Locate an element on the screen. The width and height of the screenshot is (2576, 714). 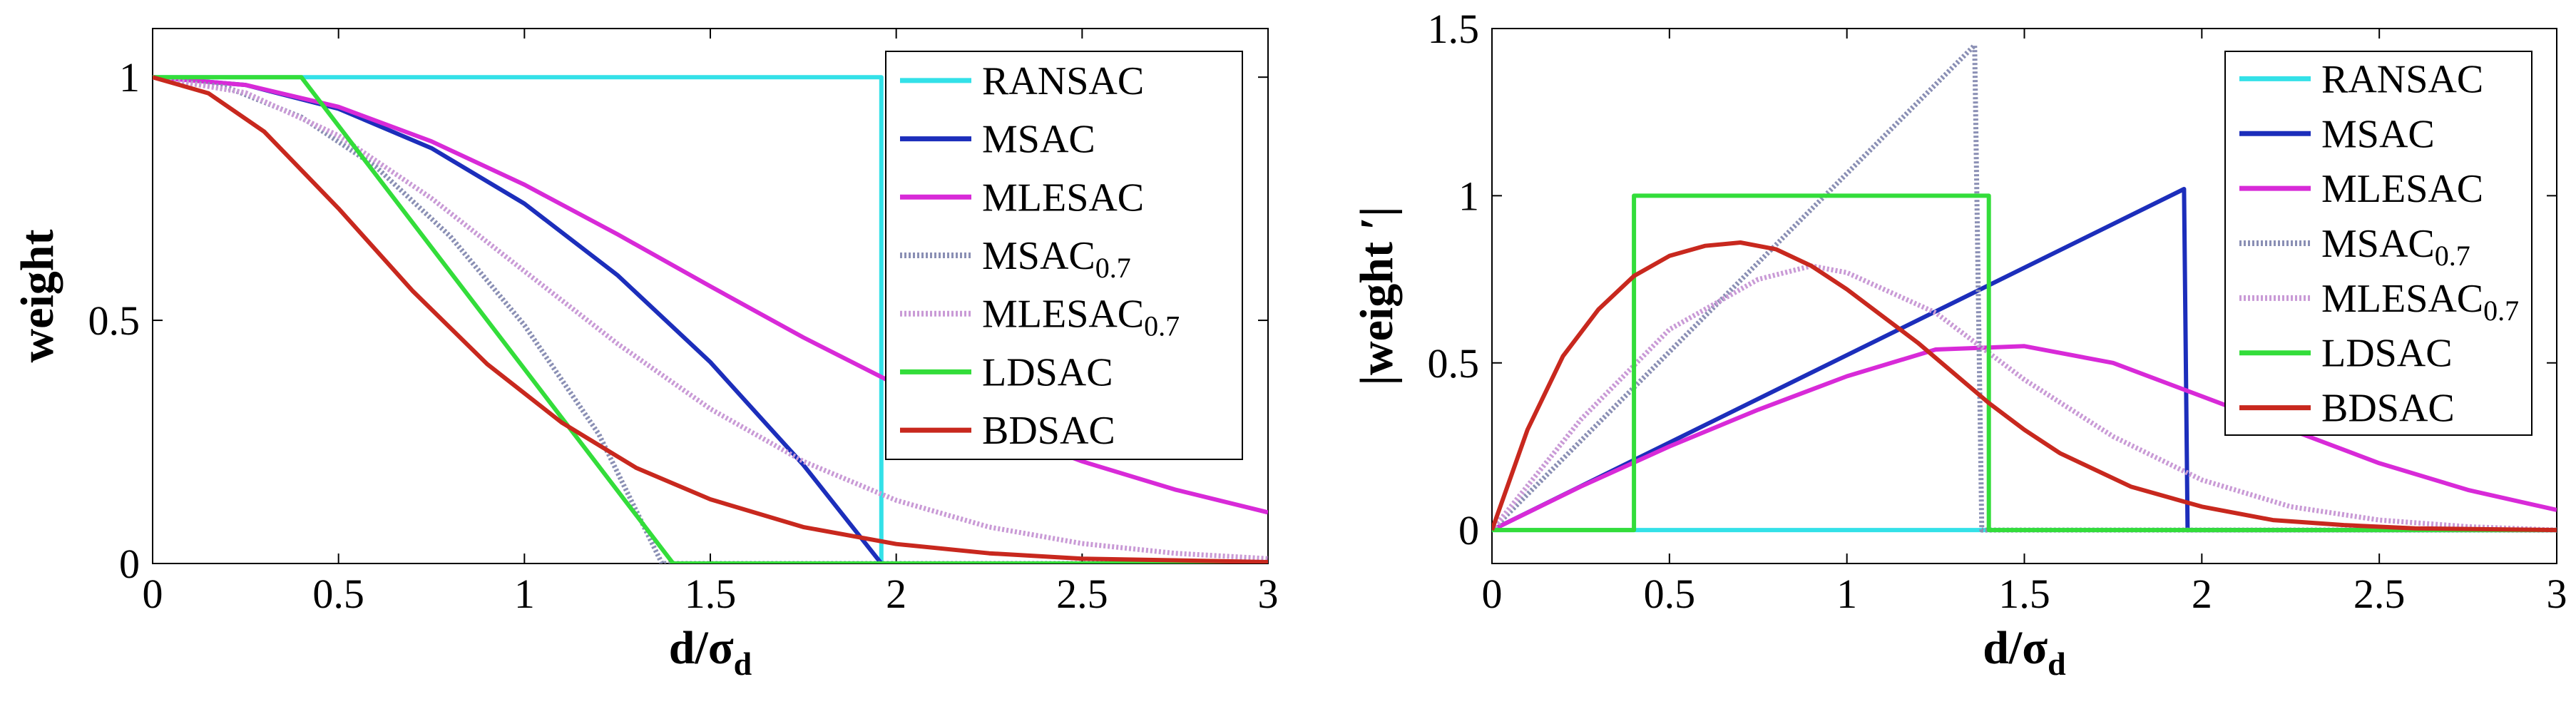
y-axis-label: |weight ′| is located at coordinates (1377, 295).